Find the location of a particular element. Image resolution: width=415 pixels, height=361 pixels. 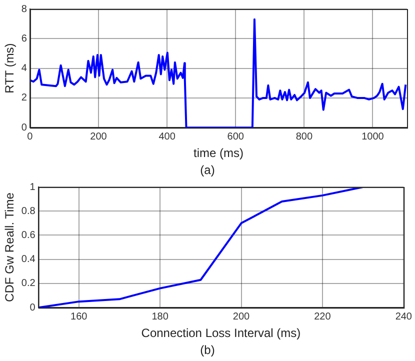

x-tick-label: 220 is located at coordinates (323, 316).